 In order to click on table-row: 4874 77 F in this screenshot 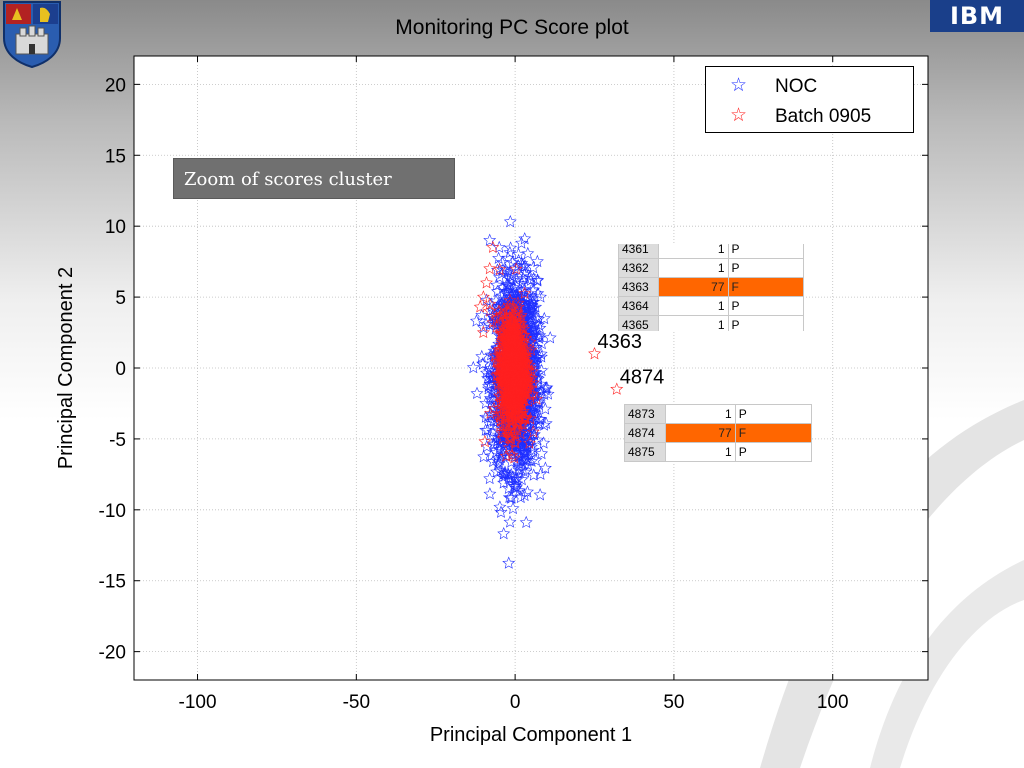, I will do `click(718, 433)`.